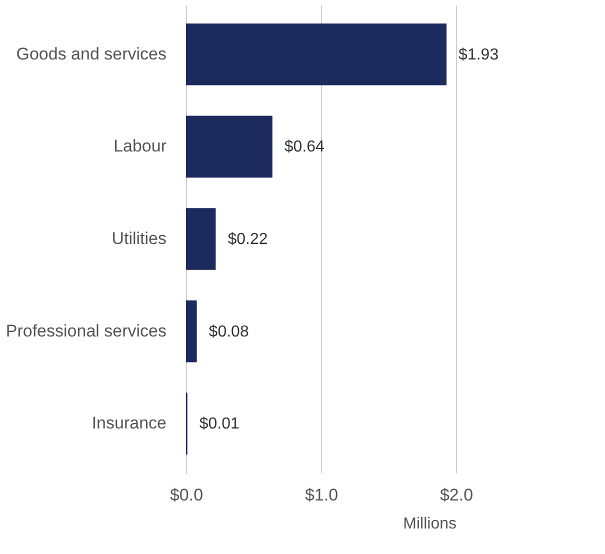  What do you see at coordinates (129, 423) in the screenshot?
I see `y-tick-label: Insurance` at bounding box center [129, 423].